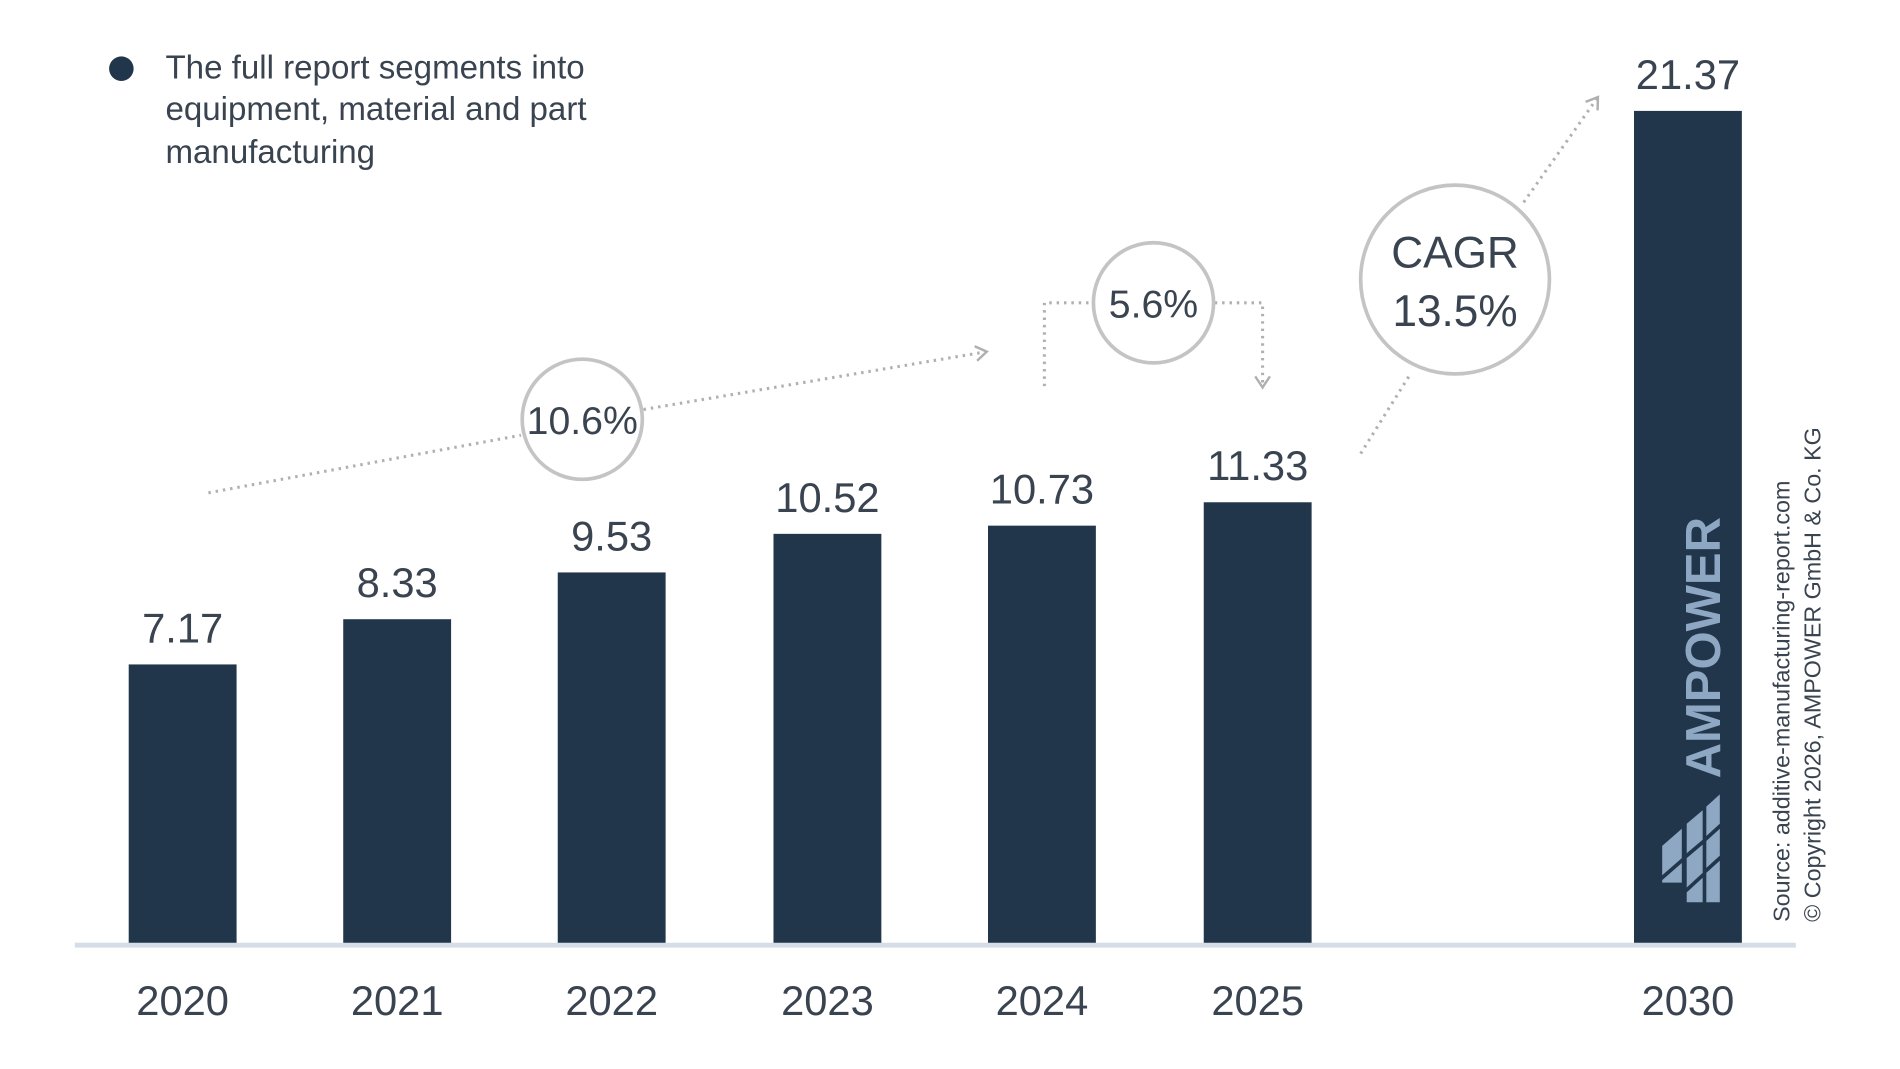 This screenshot has height=1069, width=1900. Describe the element at coordinates (1691, 848) in the screenshot. I see `ampower-logo-icon` at that location.